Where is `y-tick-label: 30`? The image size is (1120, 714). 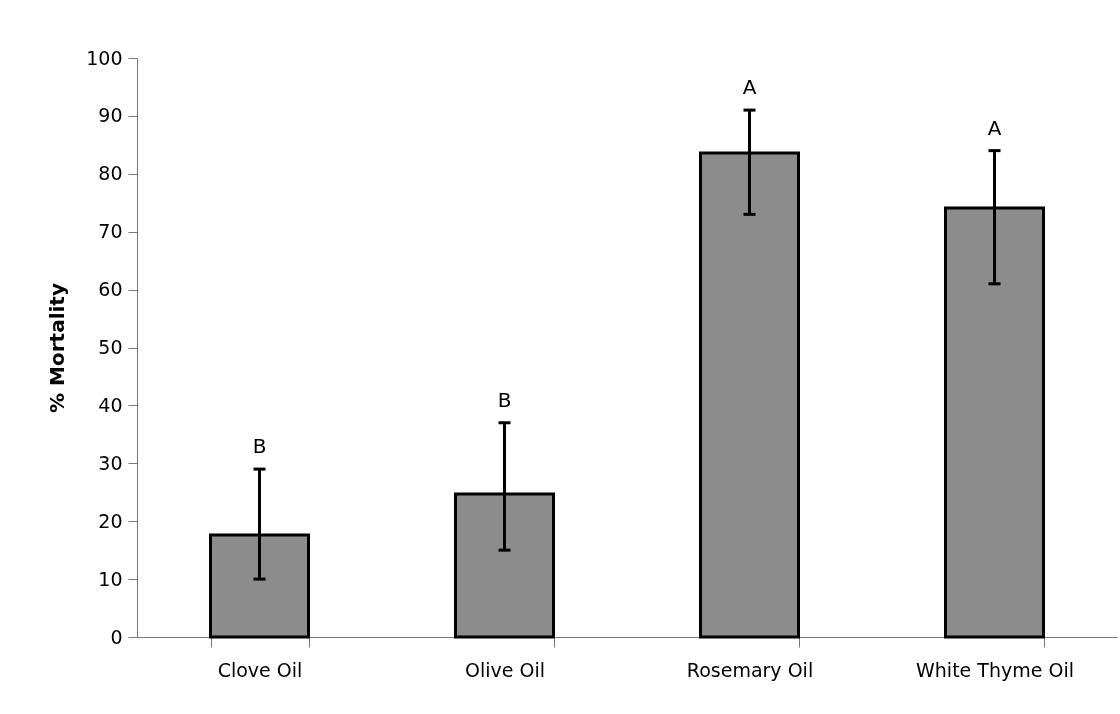
y-tick-label: 30 is located at coordinates (110, 462).